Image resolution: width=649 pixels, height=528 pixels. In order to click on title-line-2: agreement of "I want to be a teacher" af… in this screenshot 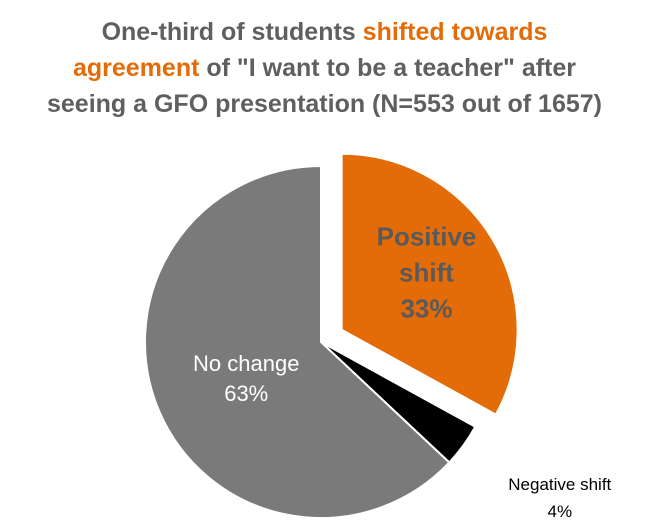, I will do `click(324, 68)`.